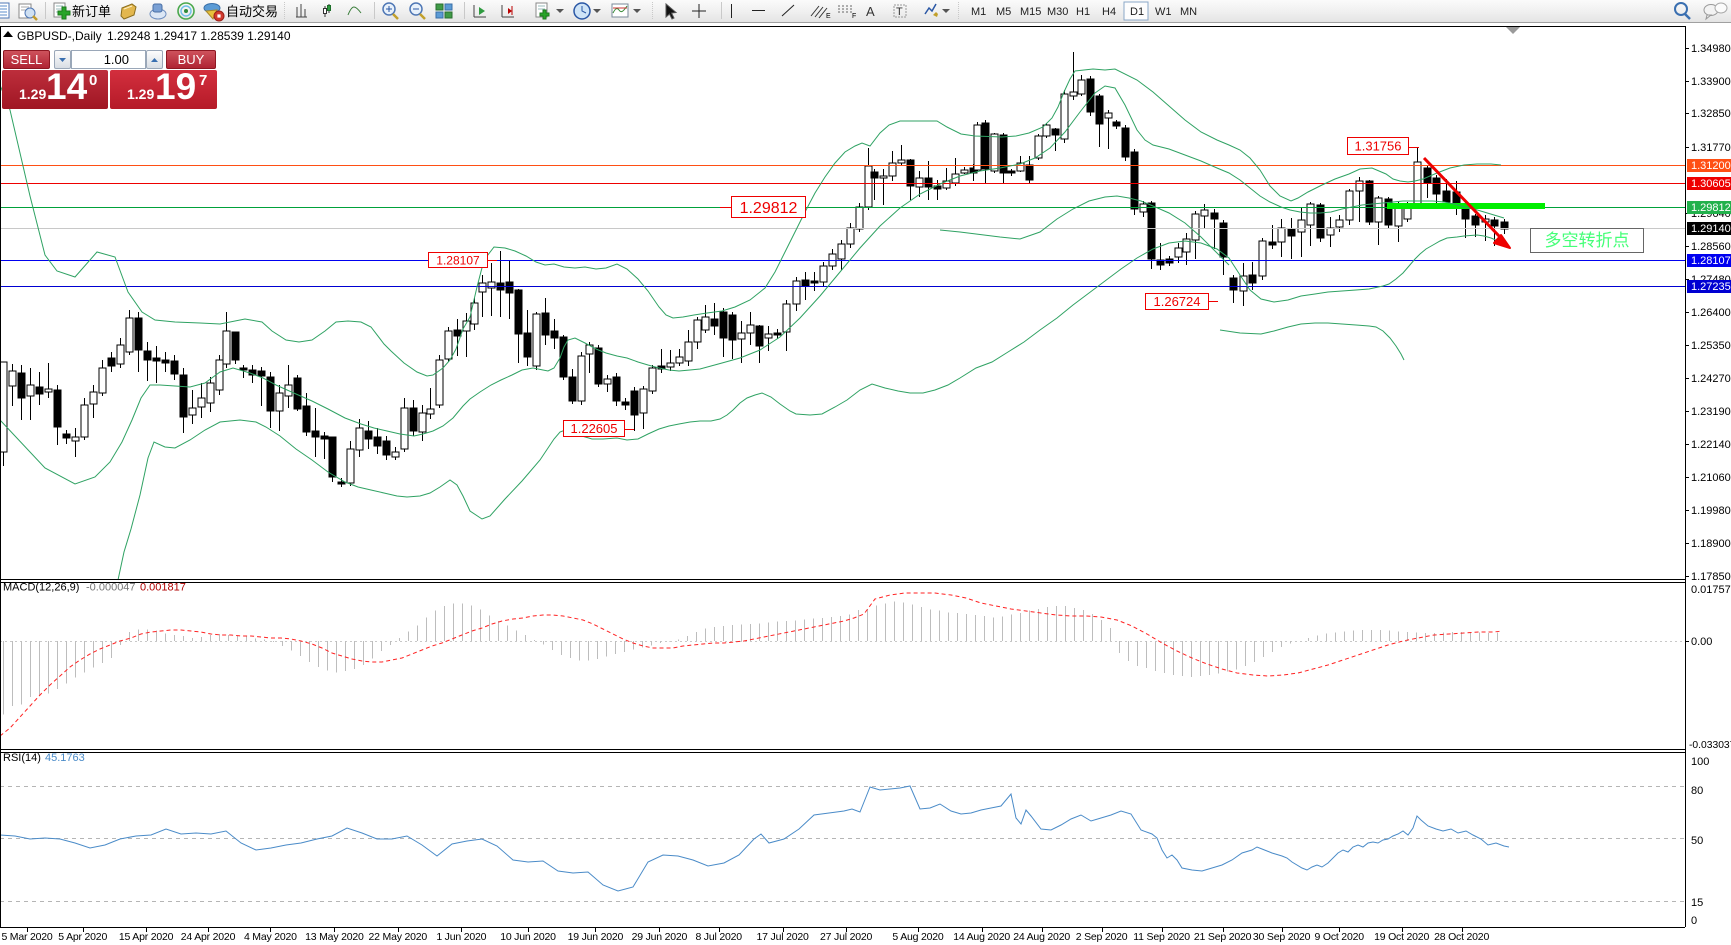 This screenshot has height=945, width=1731. I want to click on svg-text: 1 Jun 2020, so click(461, 937).